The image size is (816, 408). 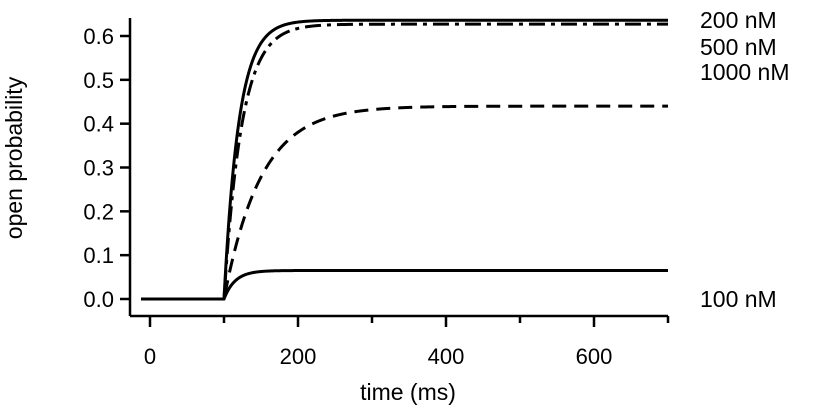 What do you see at coordinates (446, 356) in the screenshot?
I see `x-tick-label: 400` at bounding box center [446, 356].